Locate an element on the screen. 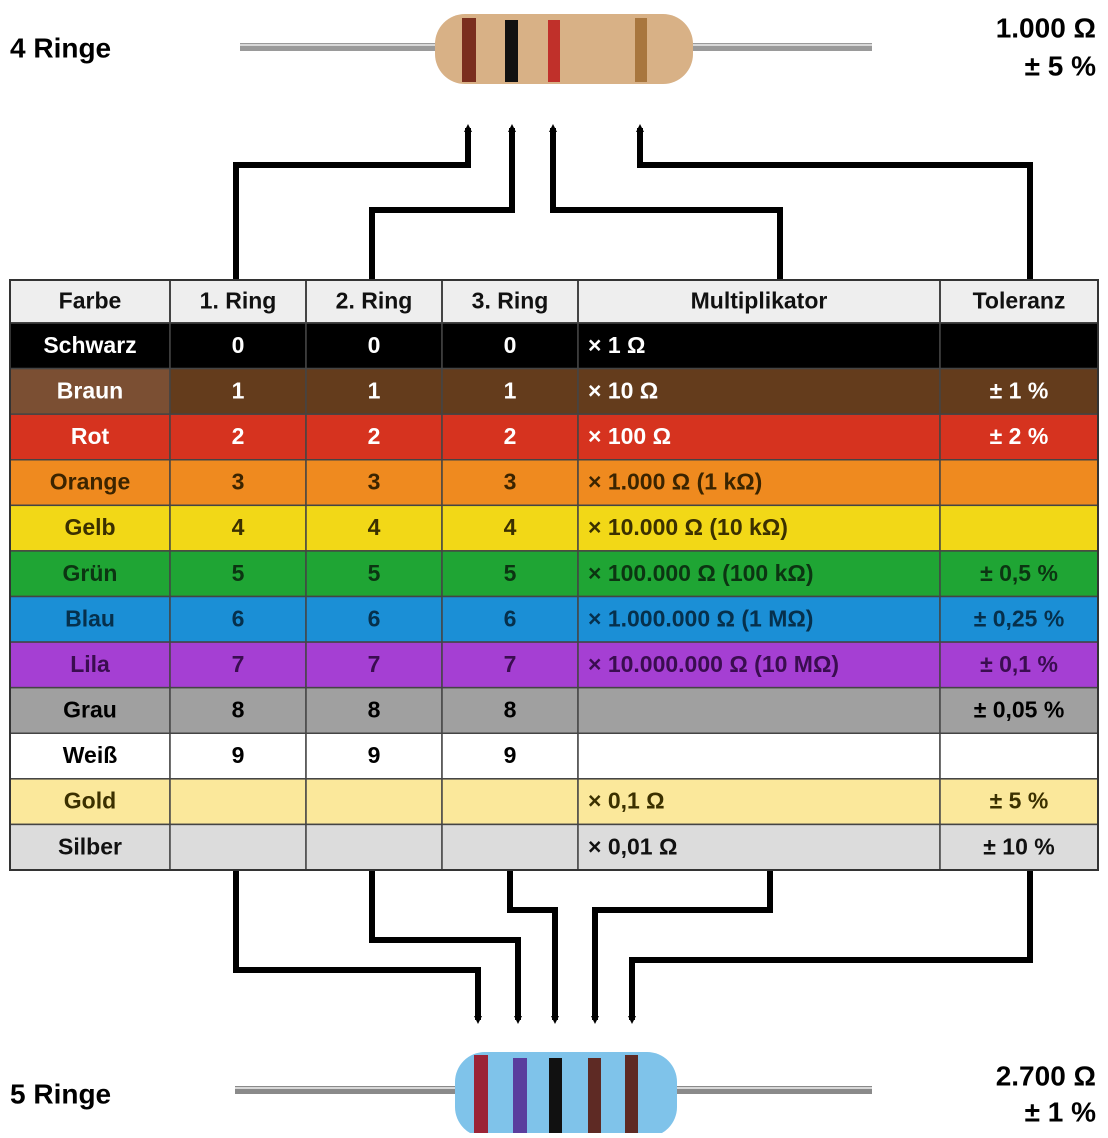  color-name: Orange is located at coordinates (90, 482).